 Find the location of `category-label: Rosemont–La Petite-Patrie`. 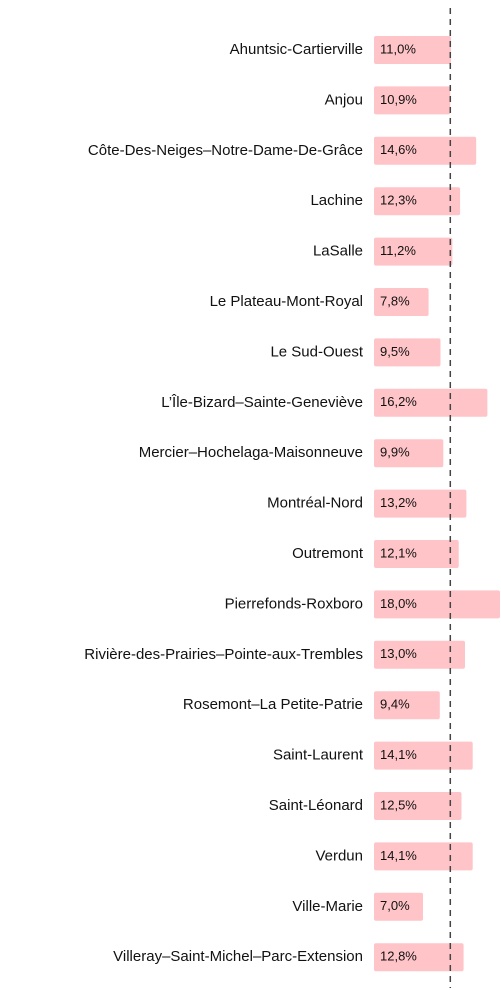

category-label: Rosemont–La Petite-Patrie is located at coordinates (273, 704).